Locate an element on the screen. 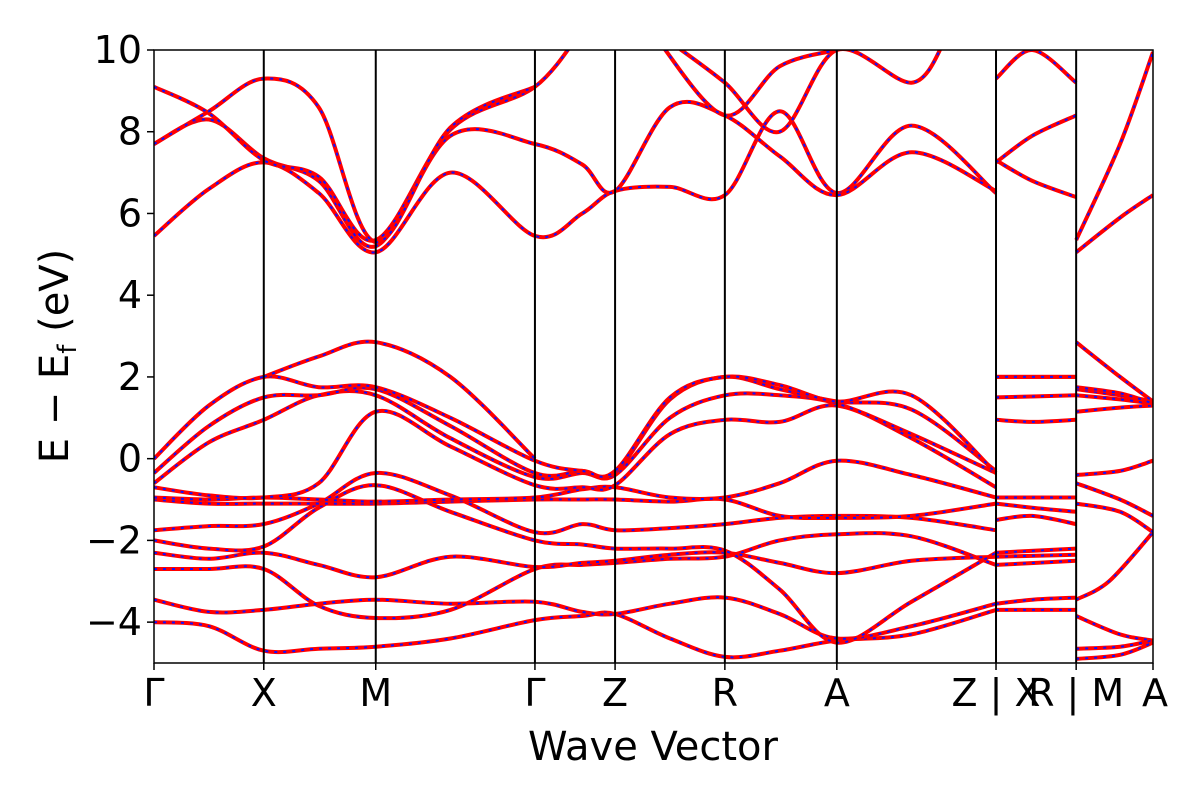 Image resolution: width=1200 pixels, height=800 pixels. band-14-segment-1-dashed is located at coordinates (575, 182).